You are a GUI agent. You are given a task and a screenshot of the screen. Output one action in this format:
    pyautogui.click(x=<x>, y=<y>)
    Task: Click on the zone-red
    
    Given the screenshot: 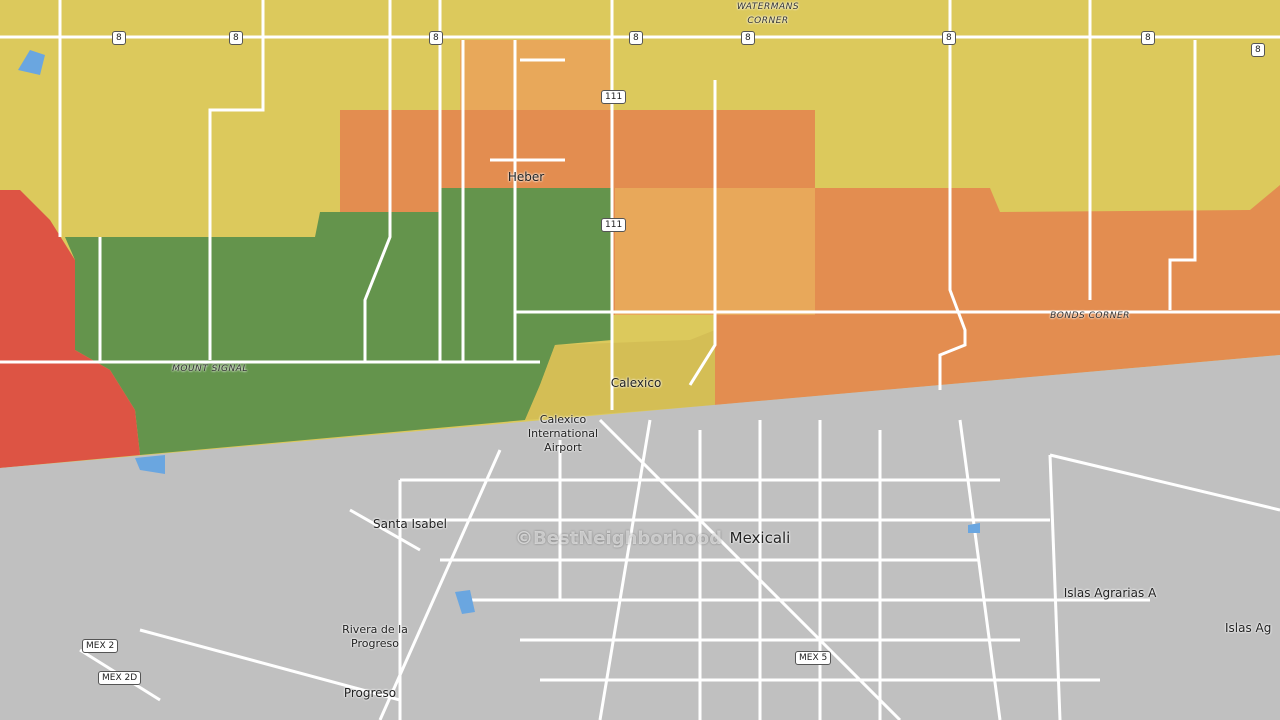 What is the action you would take?
    pyautogui.click(x=70, y=329)
    